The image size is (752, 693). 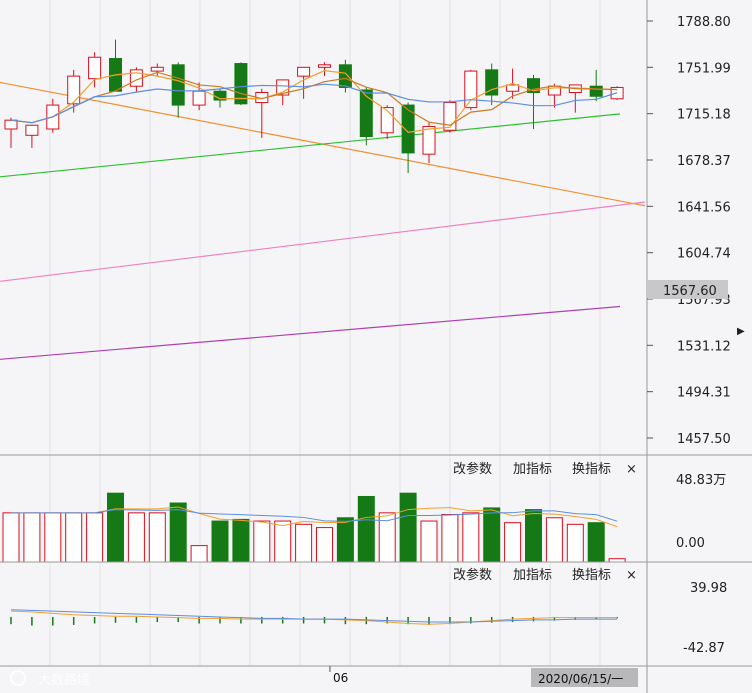 What do you see at coordinates (704, 393) in the screenshot?
I see `price-tick-label: 1494.31` at bounding box center [704, 393].